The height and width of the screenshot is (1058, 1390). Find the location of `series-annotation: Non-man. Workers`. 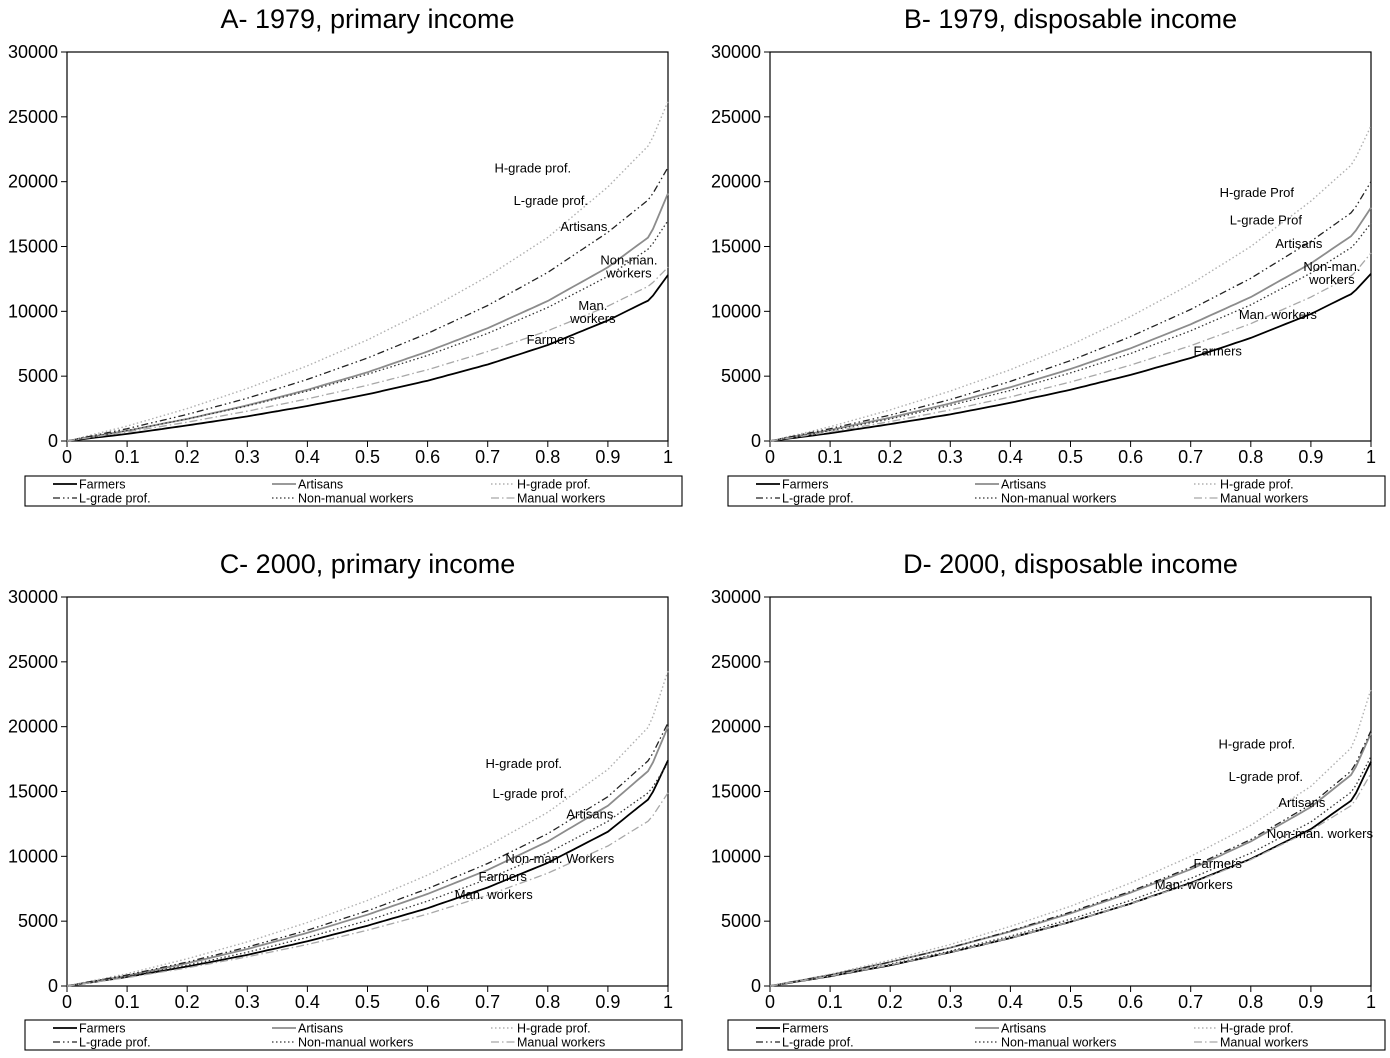

series-annotation: Non-man. Workers is located at coordinates (559, 858).